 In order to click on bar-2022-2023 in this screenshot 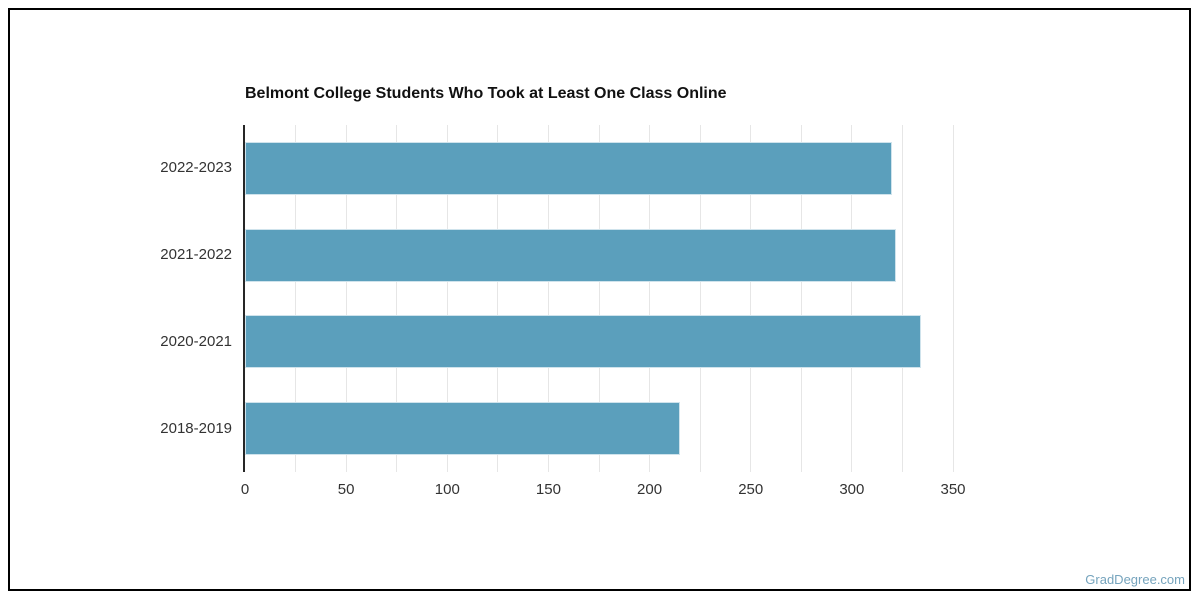, I will do `click(569, 168)`.